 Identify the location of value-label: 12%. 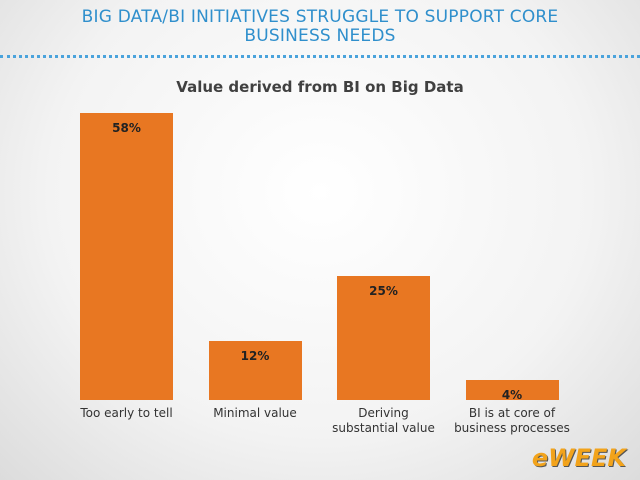
(255, 355).